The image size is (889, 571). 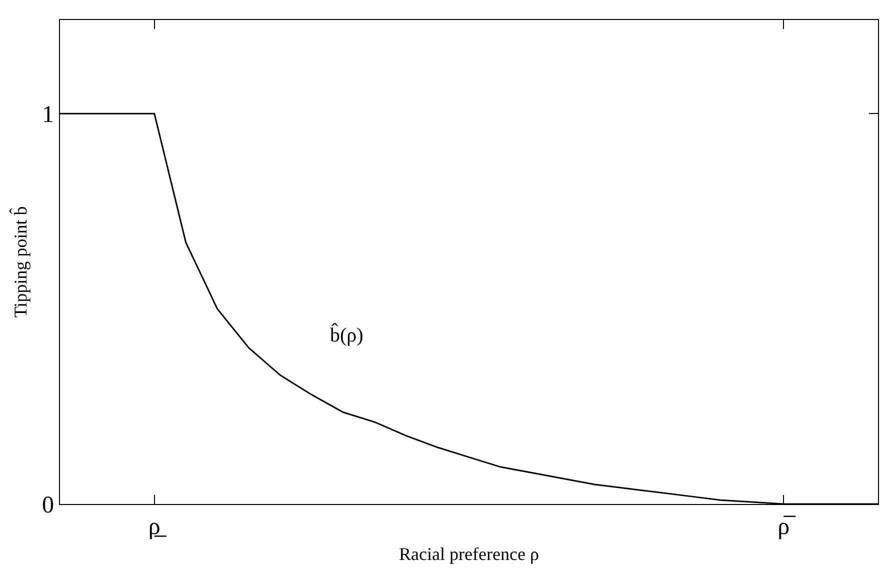 I want to click on y-axis-title: Tipping point b̂, so click(x=19, y=262).